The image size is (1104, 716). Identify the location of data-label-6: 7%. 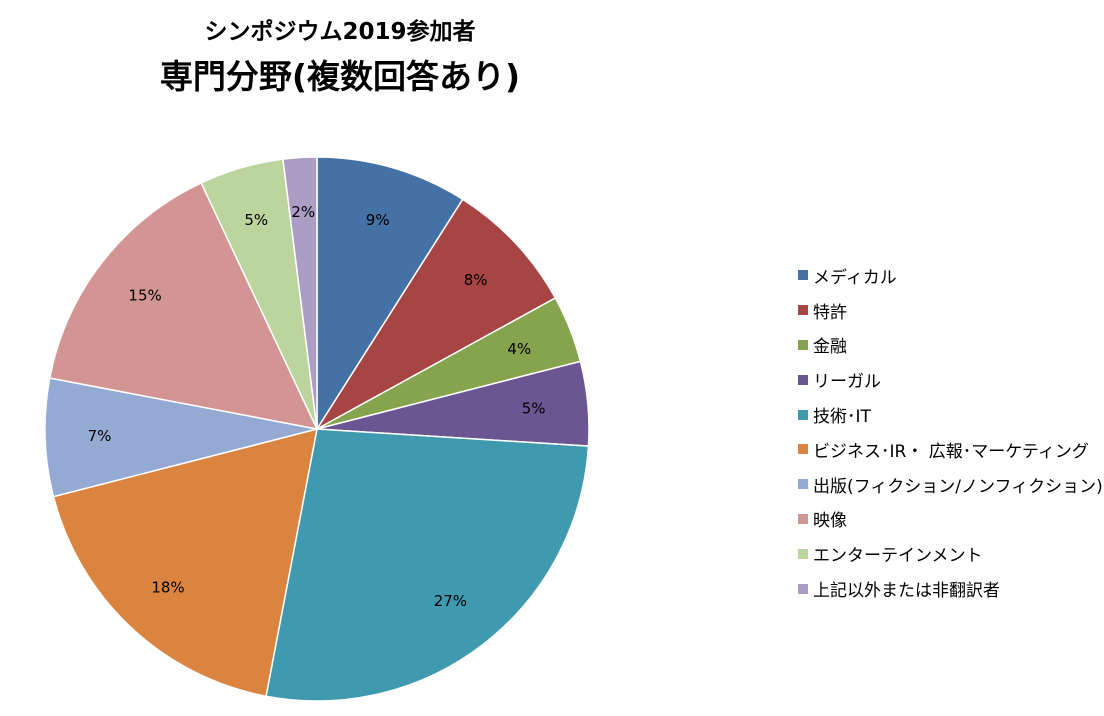
(100, 436).